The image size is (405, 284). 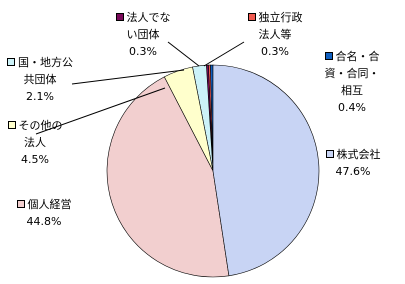 What do you see at coordinates (35, 159) in the screenshot?
I see `value-label: 4.5%` at bounding box center [35, 159].